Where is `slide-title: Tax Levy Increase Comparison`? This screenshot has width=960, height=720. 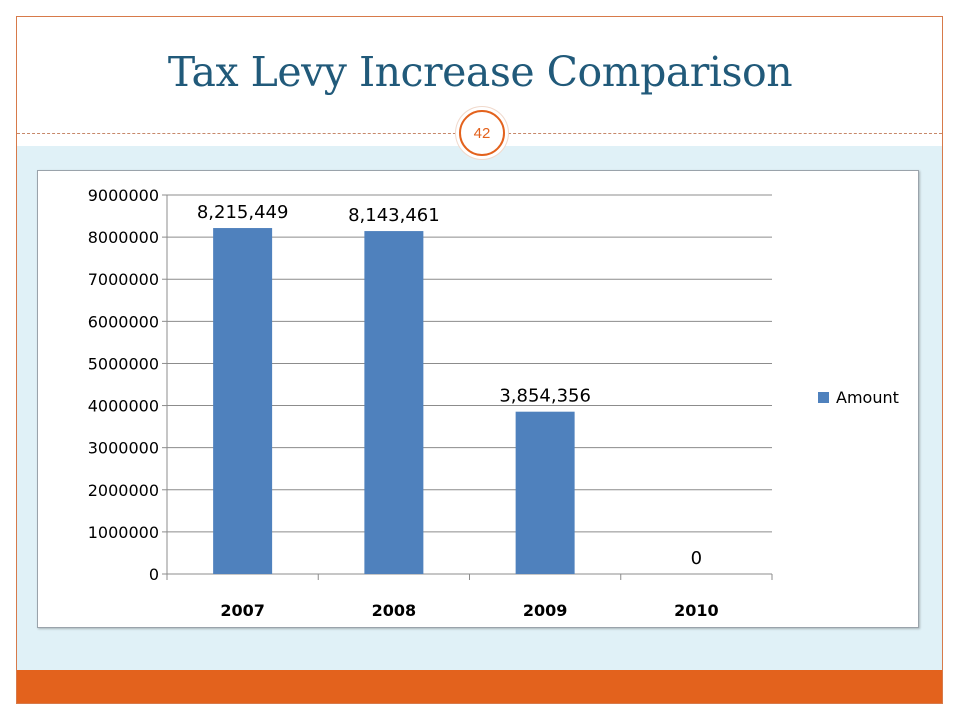
slide-title: Tax Levy Increase Comparison is located at coordinates (480, 72).